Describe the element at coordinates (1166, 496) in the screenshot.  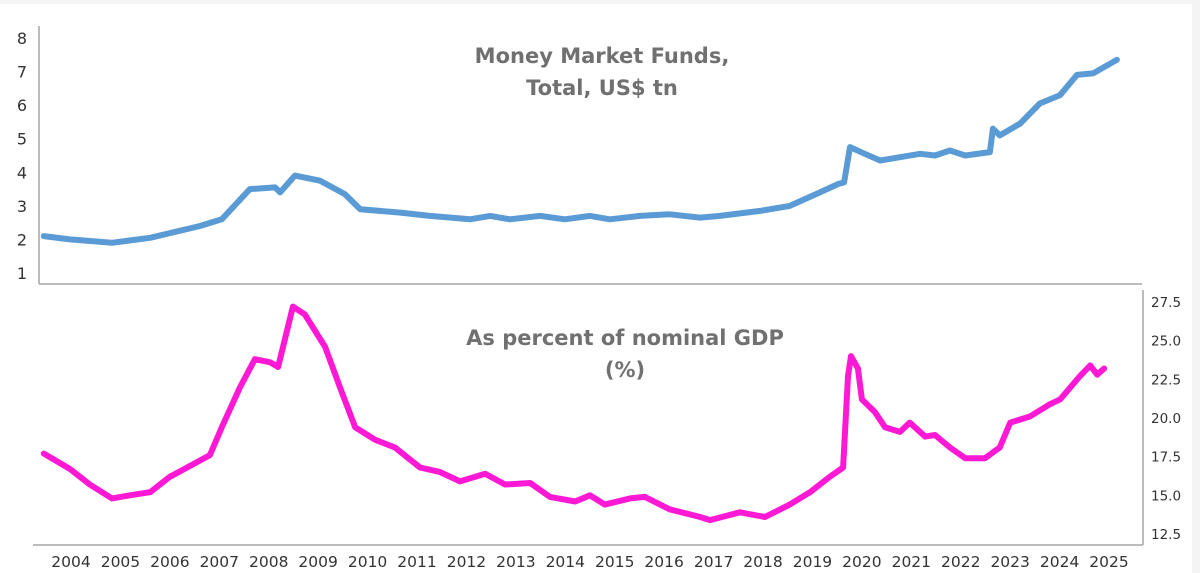
I see `bottom-y-tick-label: 15.0` at that location.